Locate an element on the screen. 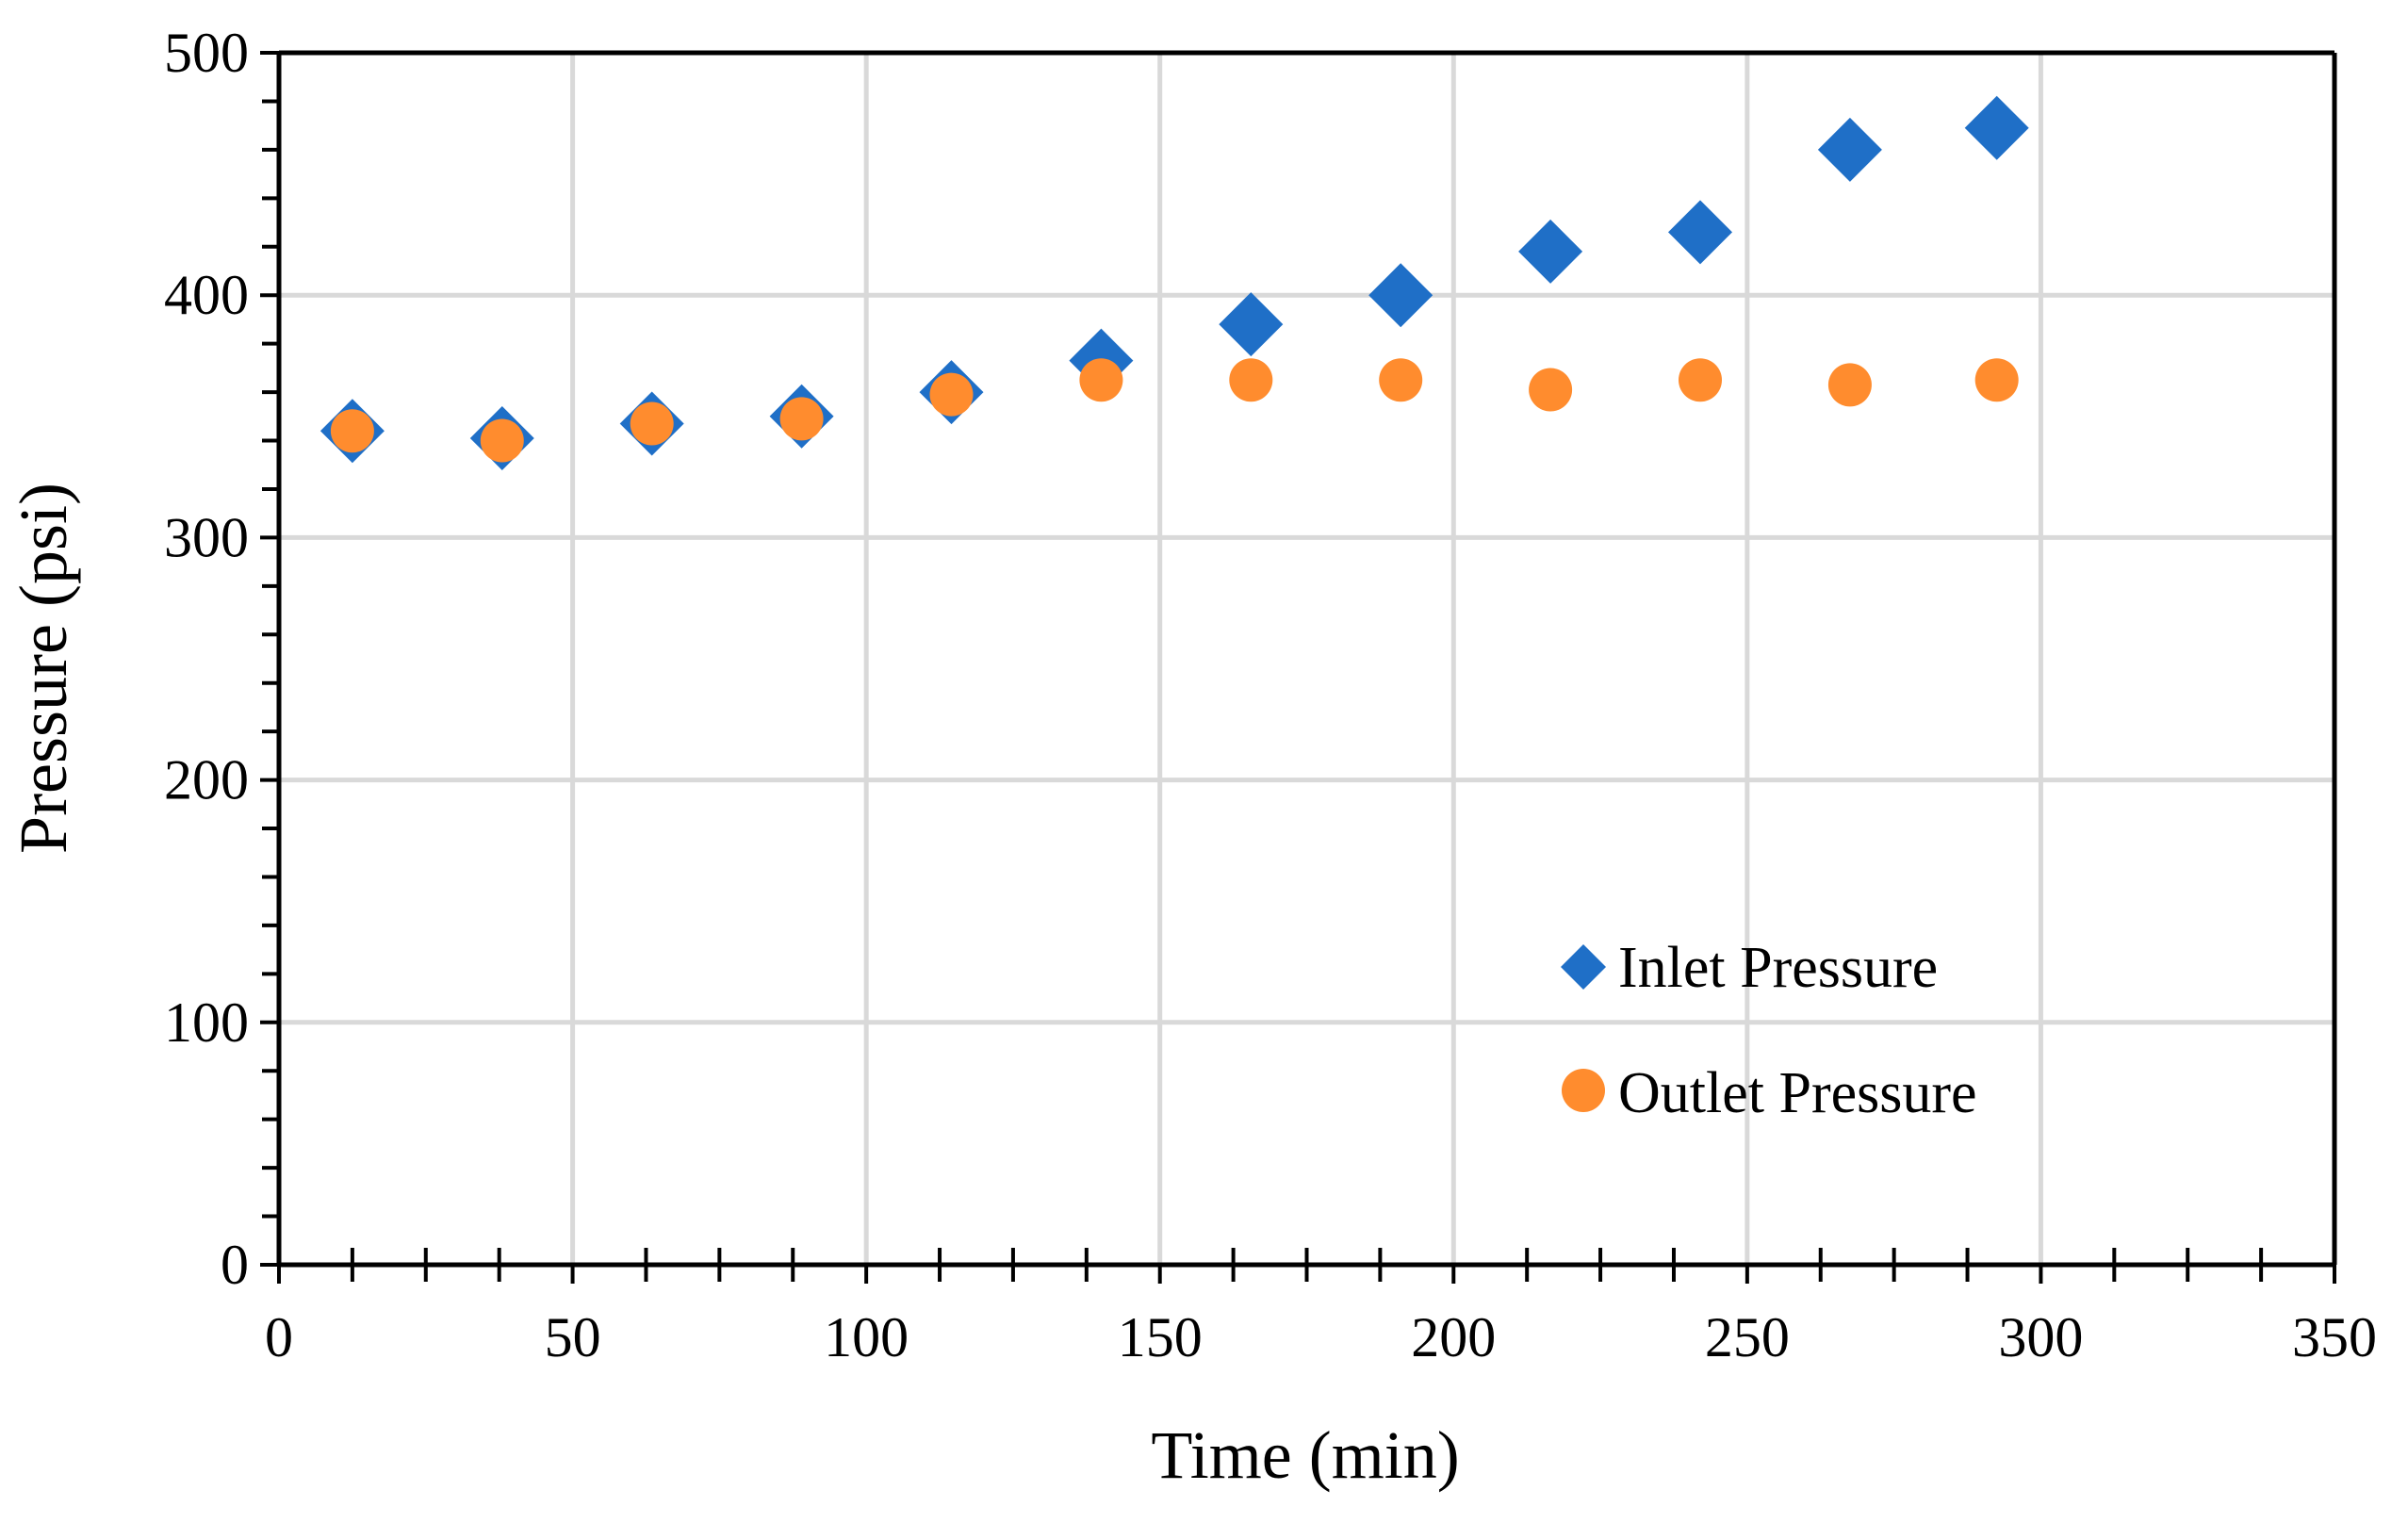 This screenshot has height=1523, width=2408. x-tick-label: 50 is located at coordinates (573, 1337).